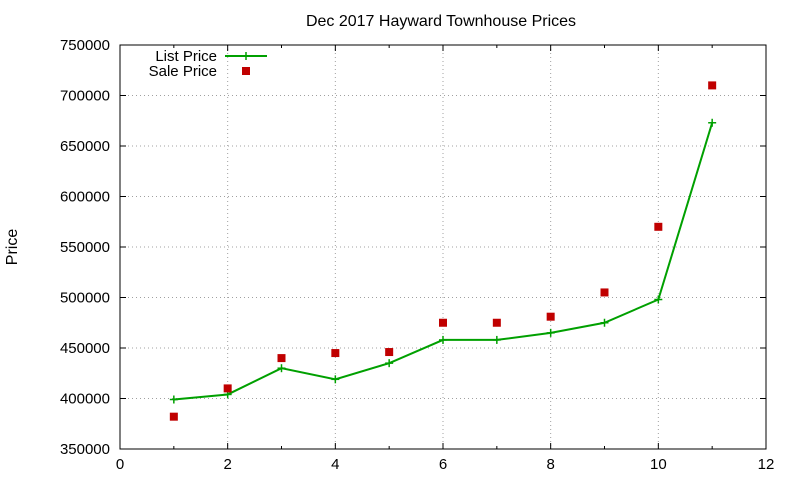  What do you see at coordinates (443, 464) in the screenshot?
I see `x-tick-label: 6` at bounding box center [443, 464].